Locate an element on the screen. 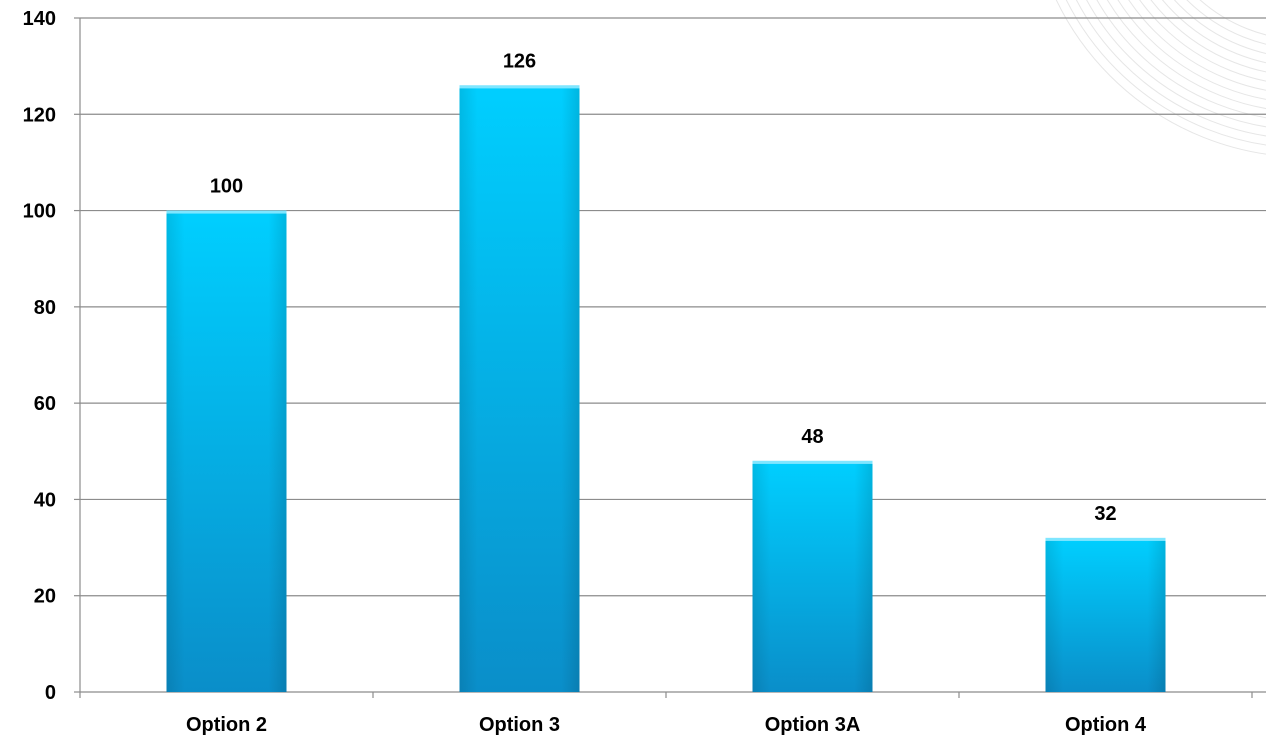 Image resolution: width=1266 pixels, height=739 pixels. x-tick-label: Option 3 is located at coordinates (519, 725).